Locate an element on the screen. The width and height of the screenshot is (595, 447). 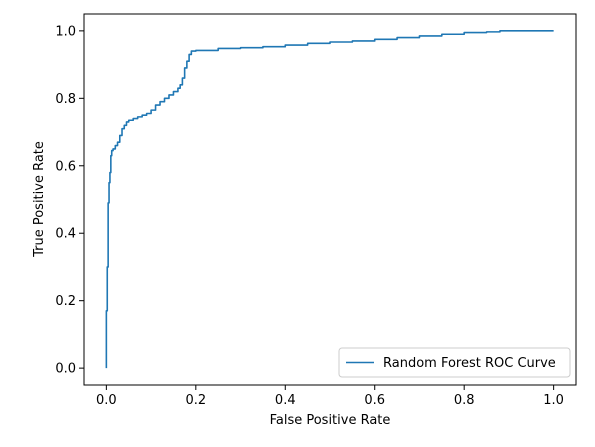
legend: Random Forest ROC Curve is located at coordinates (454, 362).